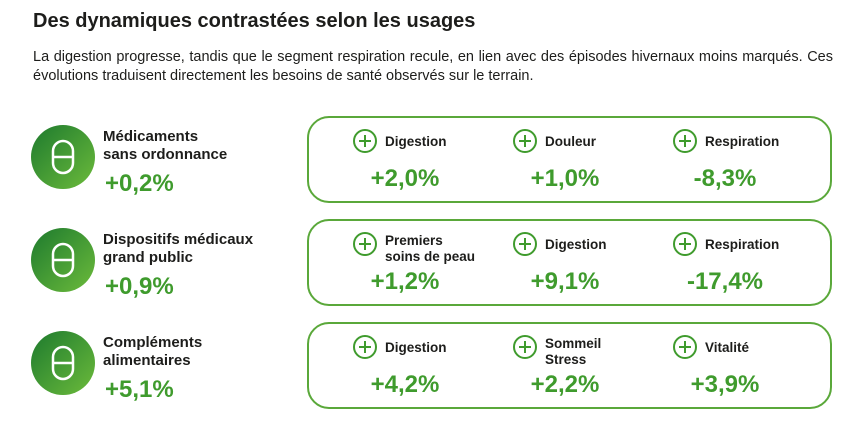 Image resolution: width=866 pixels, height=447 pixels. I want to click on item-label: Premiers, so click(414, 240).